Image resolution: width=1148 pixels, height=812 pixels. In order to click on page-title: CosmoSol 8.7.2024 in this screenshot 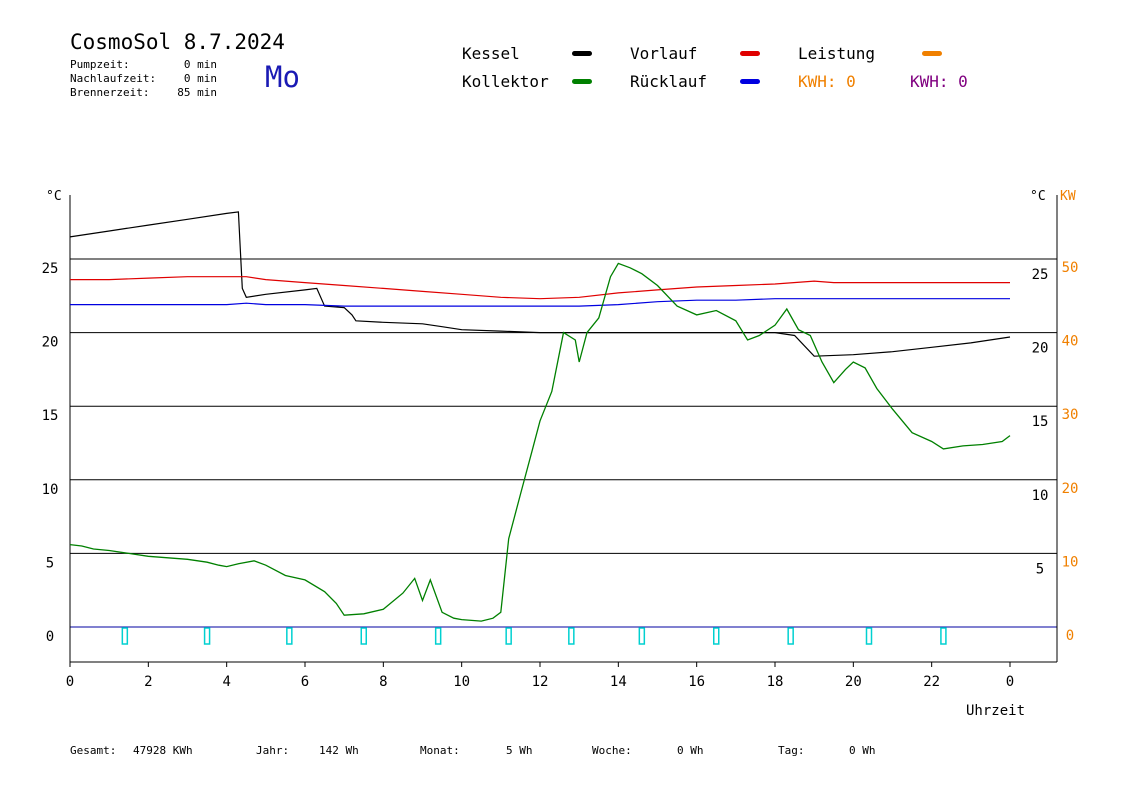, I will do `click(177, 42)`.